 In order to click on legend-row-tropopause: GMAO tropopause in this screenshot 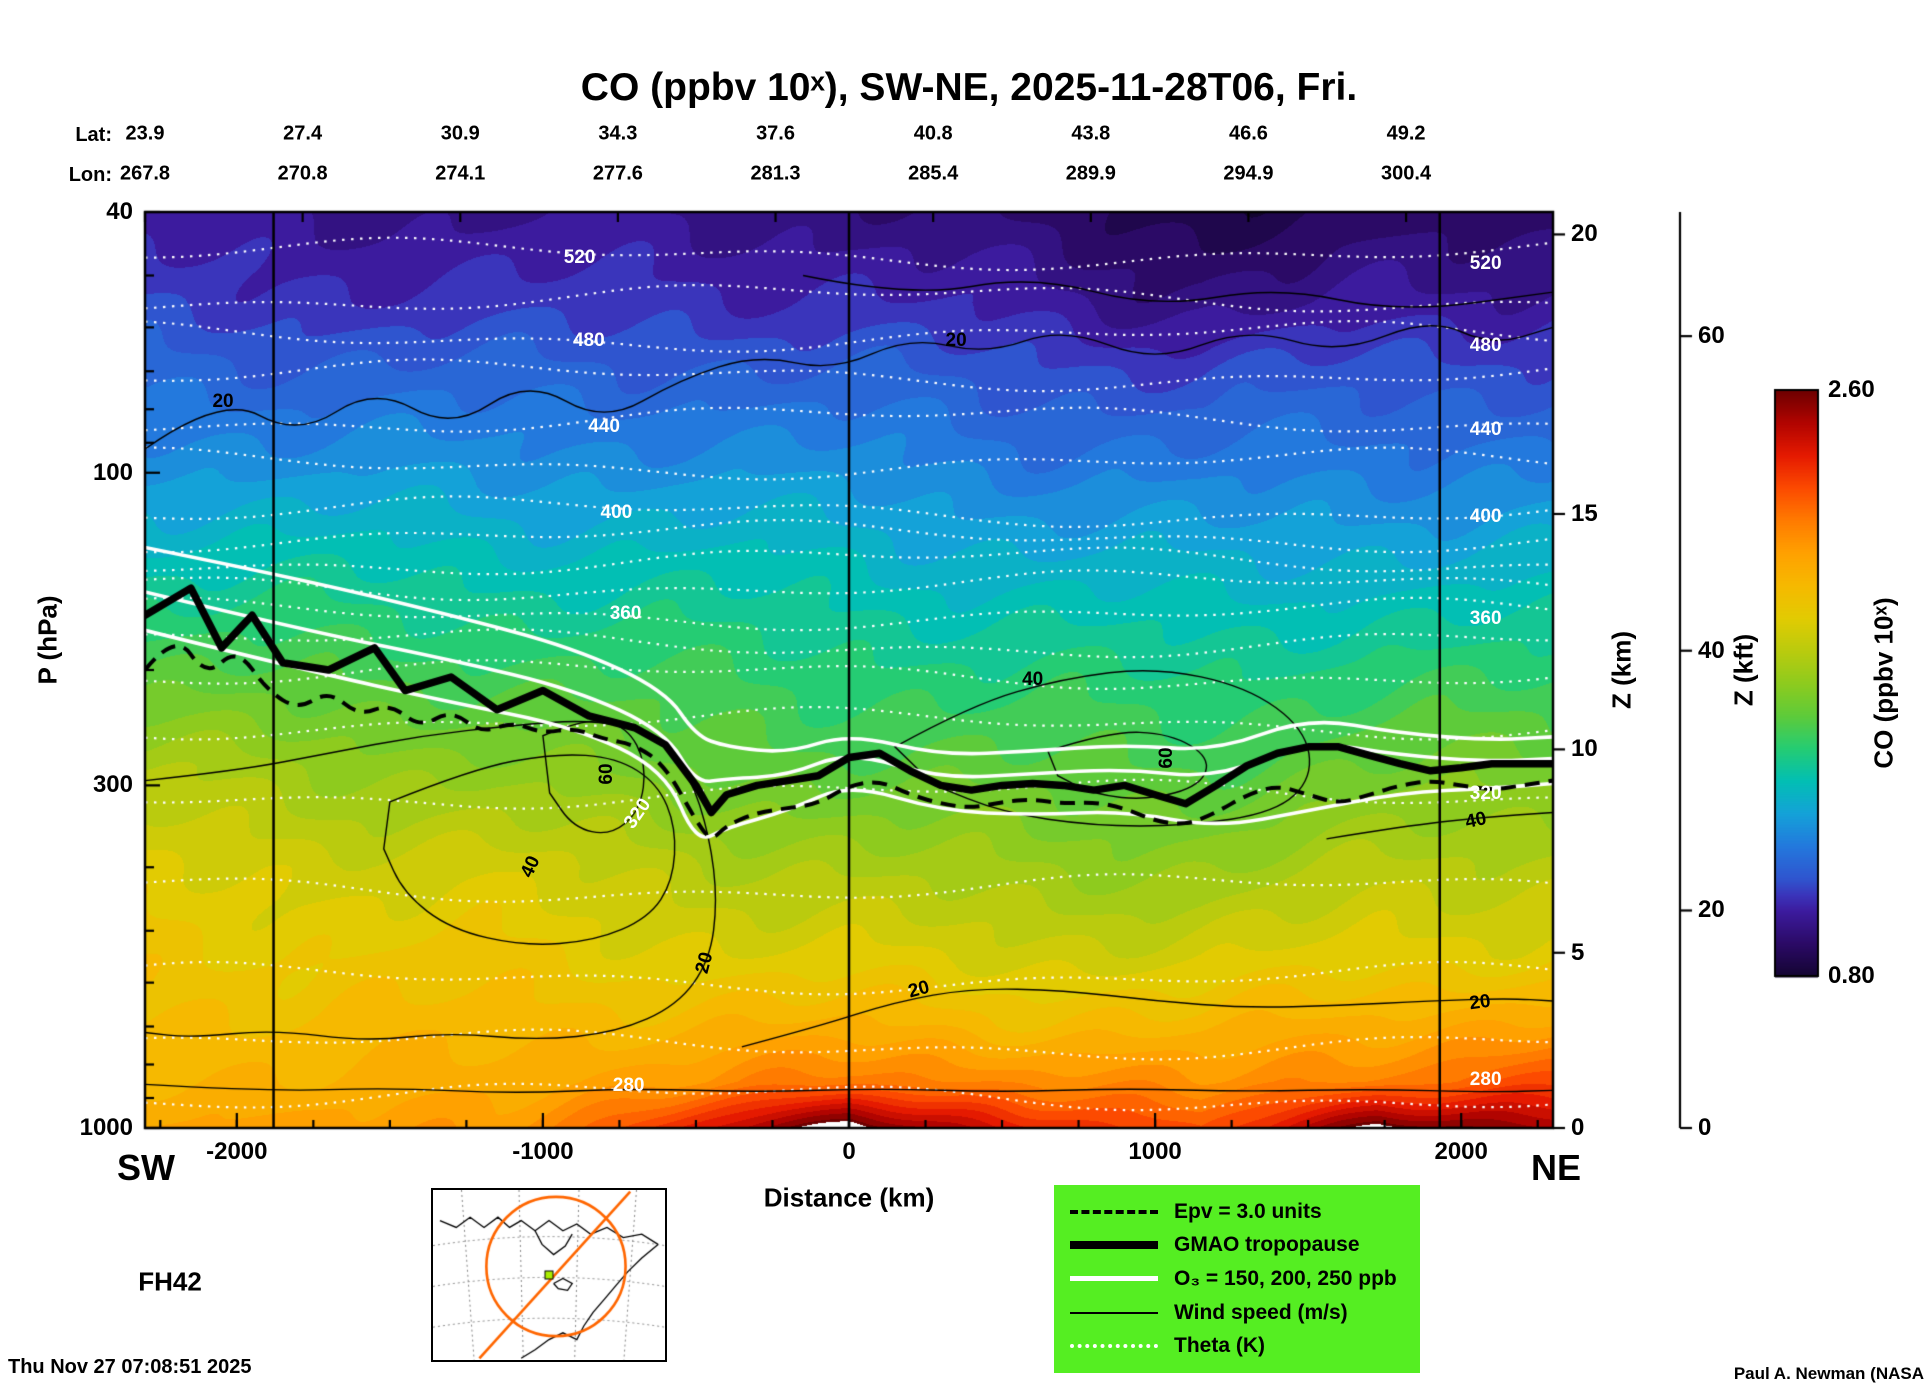, I will do `click(1245, 1245)`.